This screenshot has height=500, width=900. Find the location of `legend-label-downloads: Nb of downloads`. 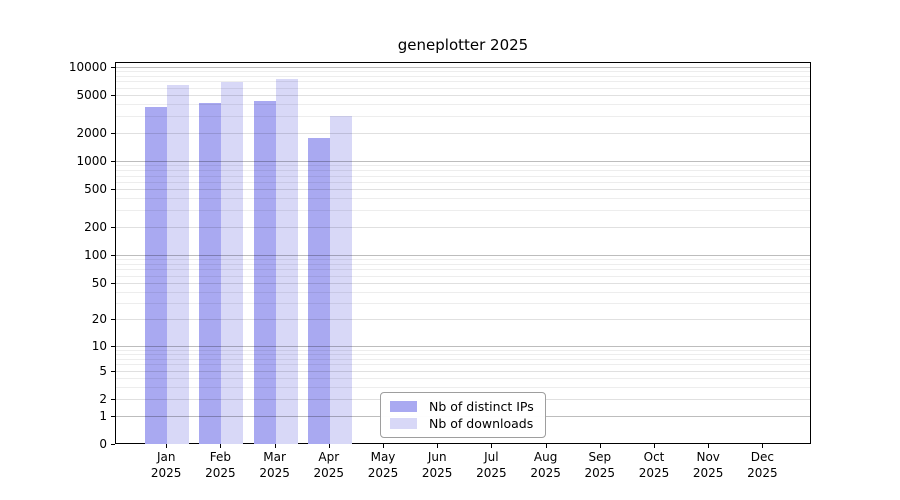

legend-label-downloads: Nb of downloads is located at coordinates (481, 424).